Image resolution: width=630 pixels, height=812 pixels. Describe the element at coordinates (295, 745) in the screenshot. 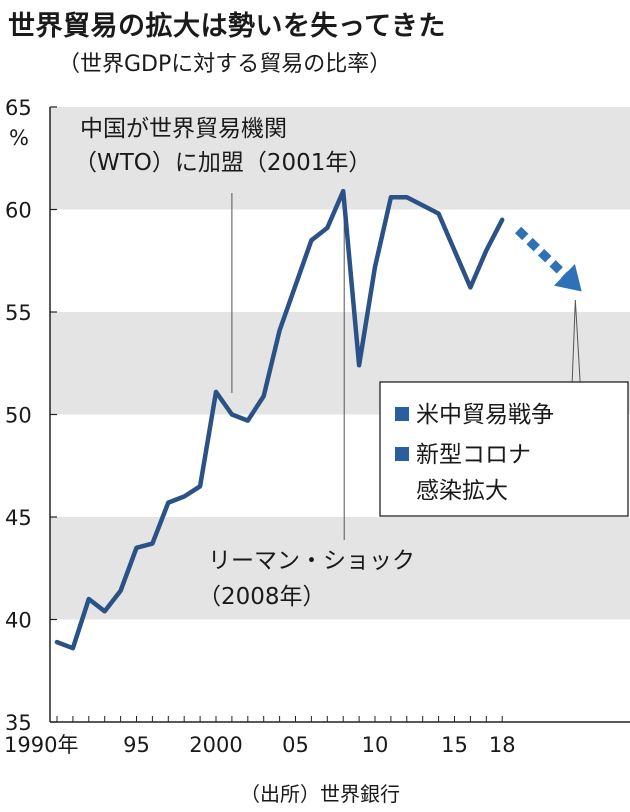

I see `x-tick-label-05: 05` at that location.